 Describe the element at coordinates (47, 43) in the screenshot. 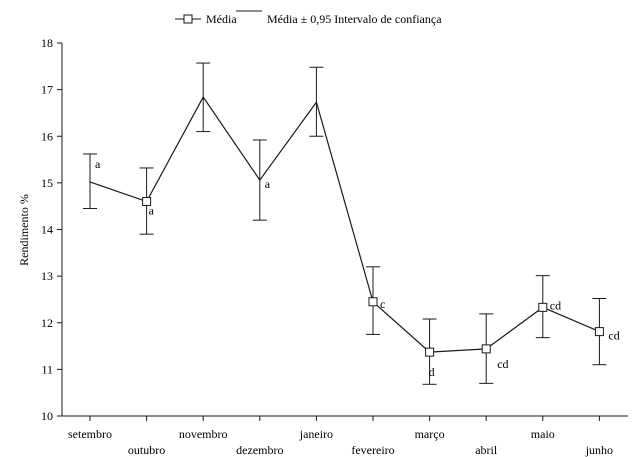

I see `y-tick-label: 18` at that location.